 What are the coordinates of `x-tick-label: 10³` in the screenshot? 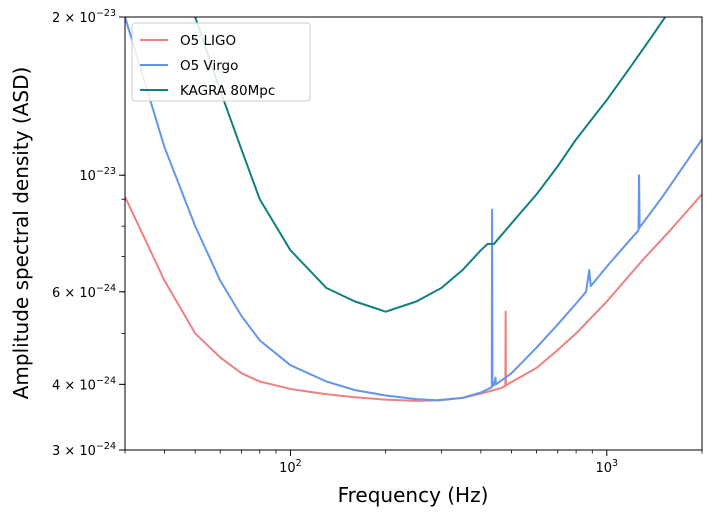 It's located at (606, 467).